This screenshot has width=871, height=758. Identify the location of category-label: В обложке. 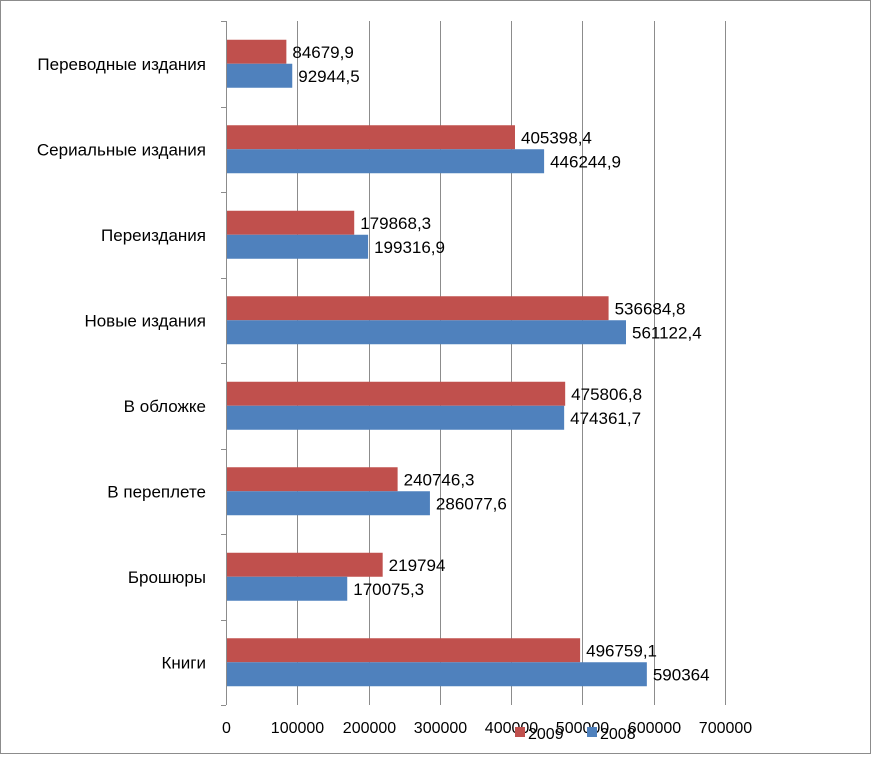
(165, 406).